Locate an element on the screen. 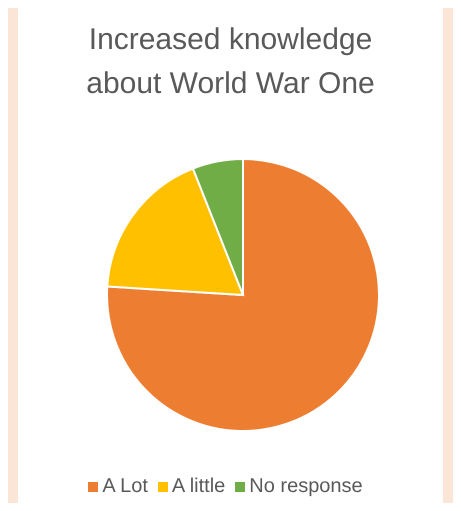 The height and width of the screenshot is (511, 461). legend-label: No response is located at coordinates (306, 486).